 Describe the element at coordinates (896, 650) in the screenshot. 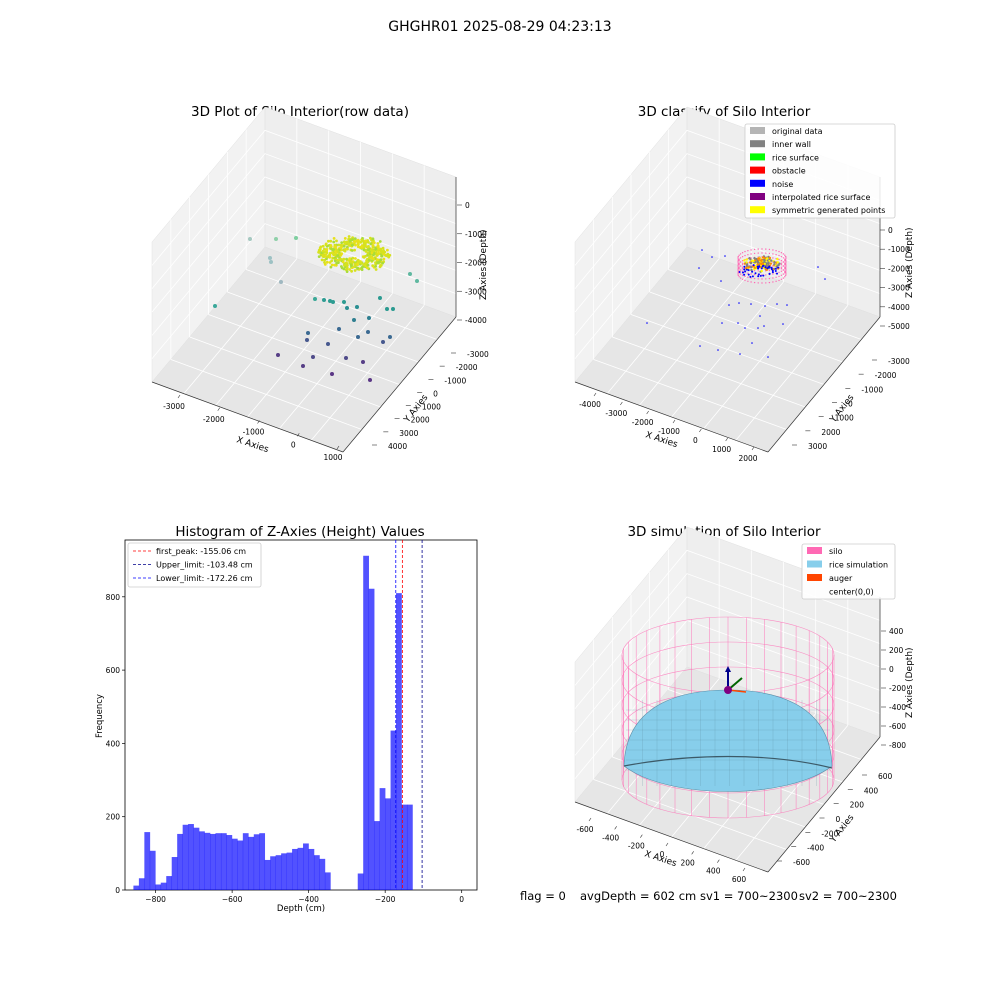

I see `tick-label: 200` at that location.